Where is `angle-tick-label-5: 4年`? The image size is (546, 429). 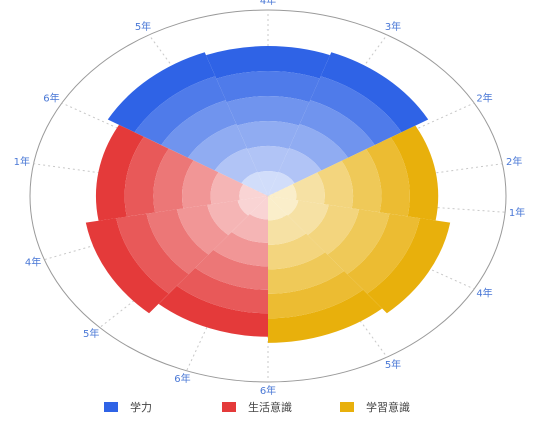 angle-tick-label-5: 4年 is located at coordinates (484, 293).